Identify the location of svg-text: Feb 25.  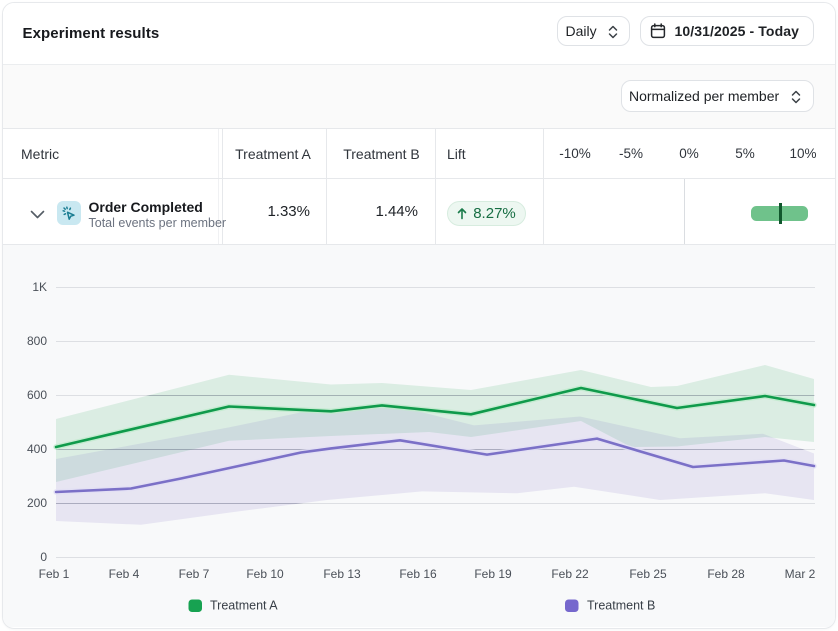
(648, 574).